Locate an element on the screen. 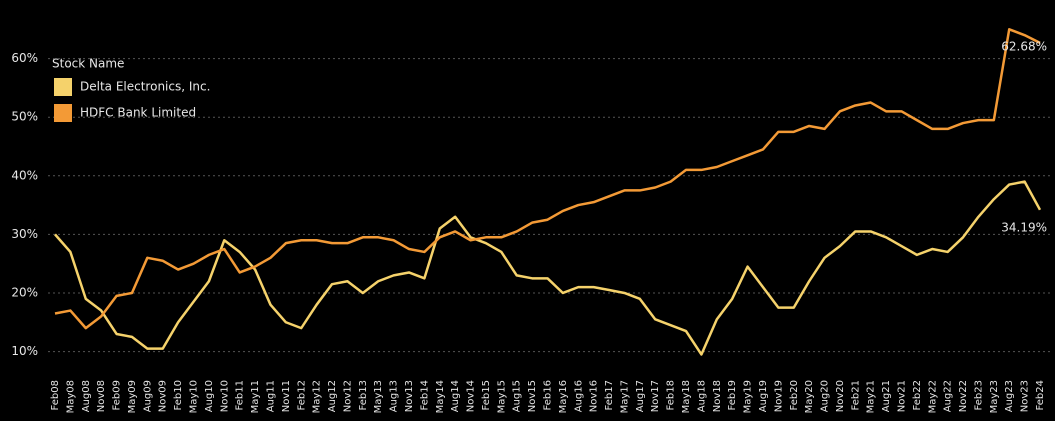 The width and height of the screenshot is (1055, 421). x-tick-label: Feb15 is located at coordinates (486, 395).